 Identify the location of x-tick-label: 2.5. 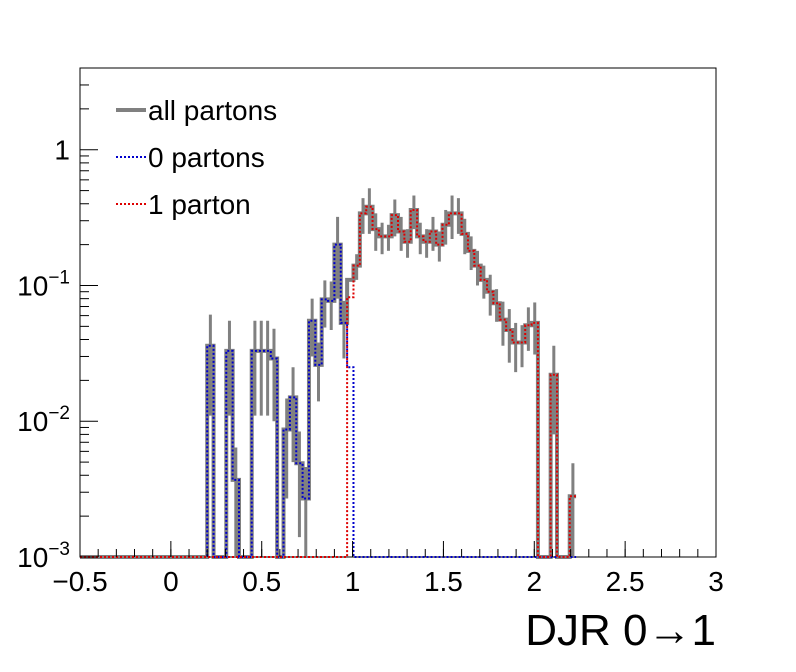
(625, 581).